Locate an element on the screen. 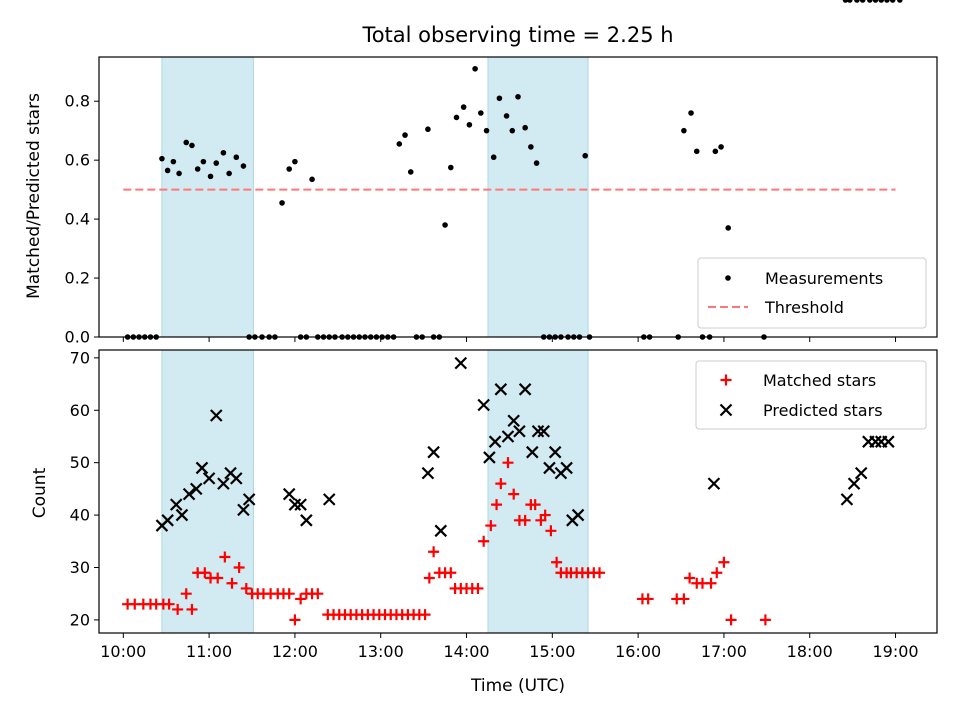  top-y-tick-label: 0.6 is located at coordinates (77, 160).